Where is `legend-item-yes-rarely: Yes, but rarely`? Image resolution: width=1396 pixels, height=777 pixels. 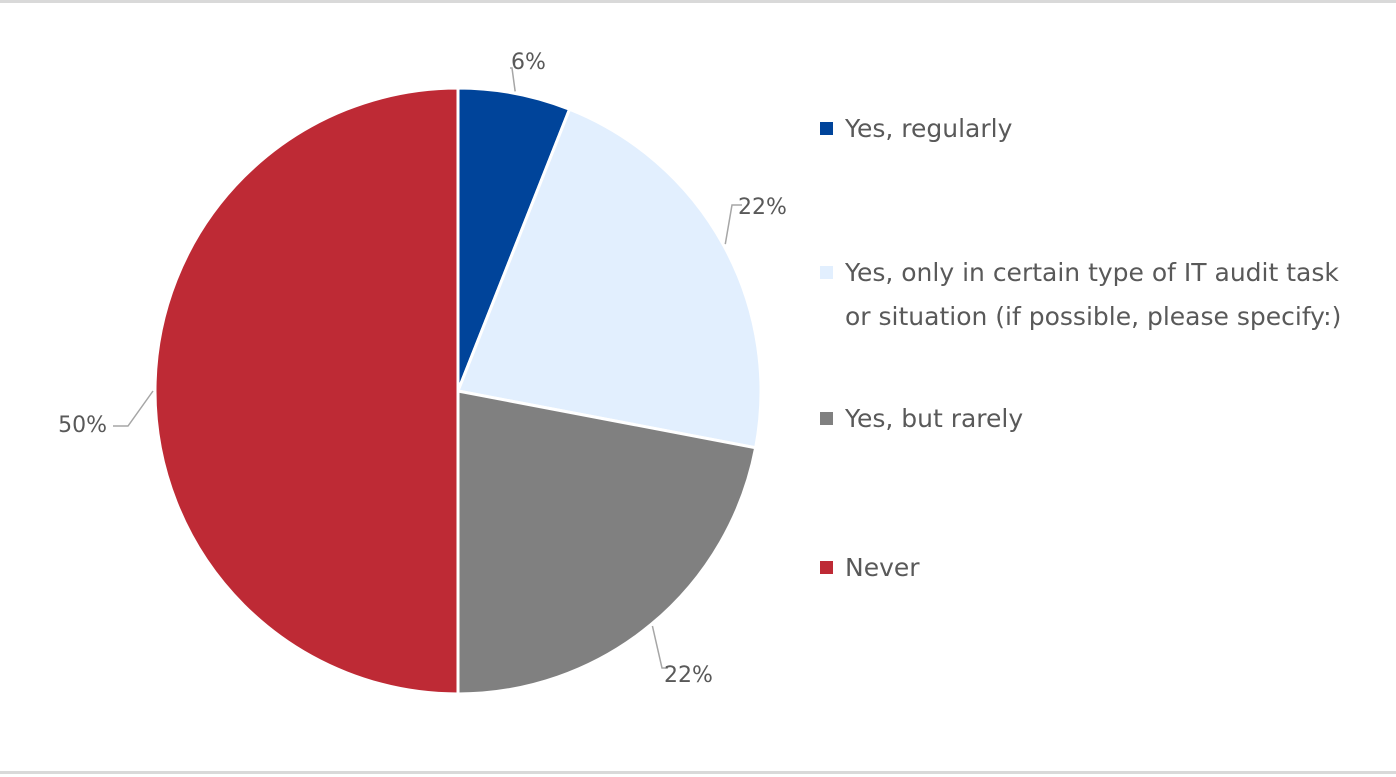
legend-item-yes-rarely: Yes, but rarely is located at coordinates (1092, 421).